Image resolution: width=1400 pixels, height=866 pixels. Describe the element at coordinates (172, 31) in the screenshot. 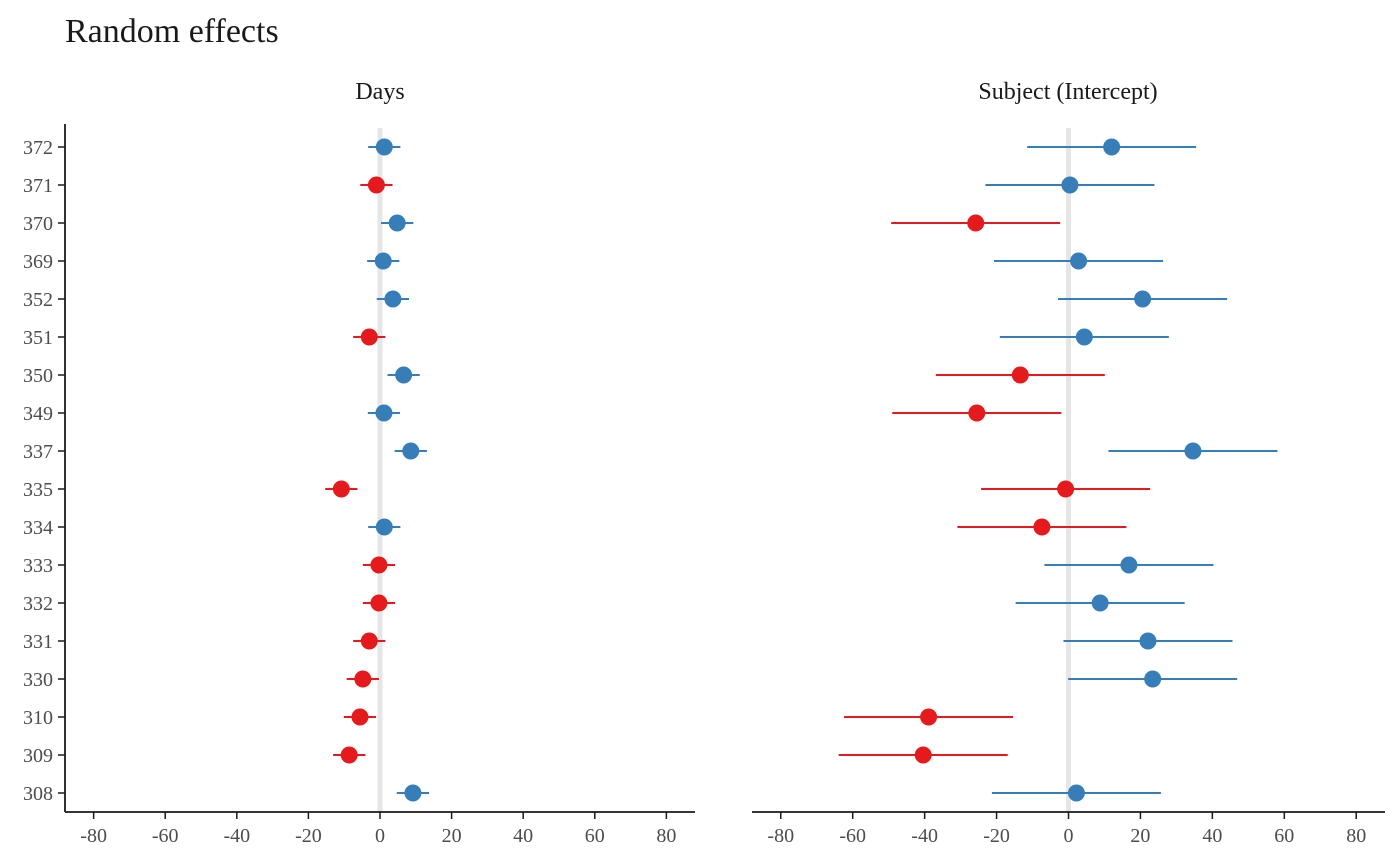

I see `chart-title: Random effects` at that location.